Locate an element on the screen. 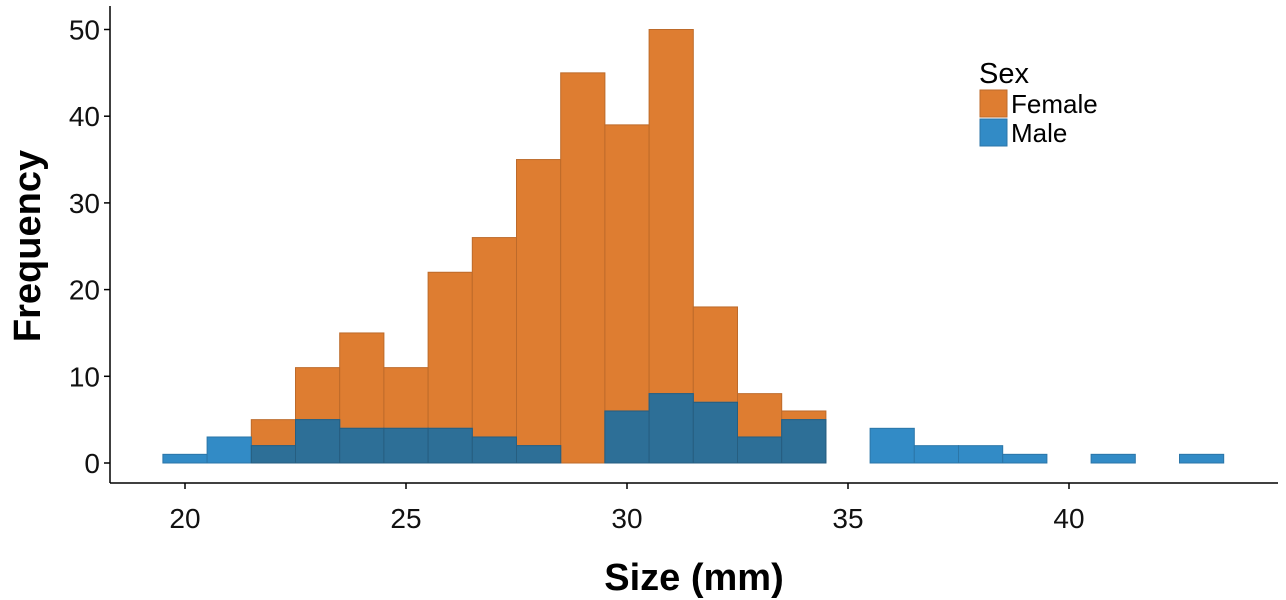  legend-label-male: Male is located at coordinates (1039, 133).